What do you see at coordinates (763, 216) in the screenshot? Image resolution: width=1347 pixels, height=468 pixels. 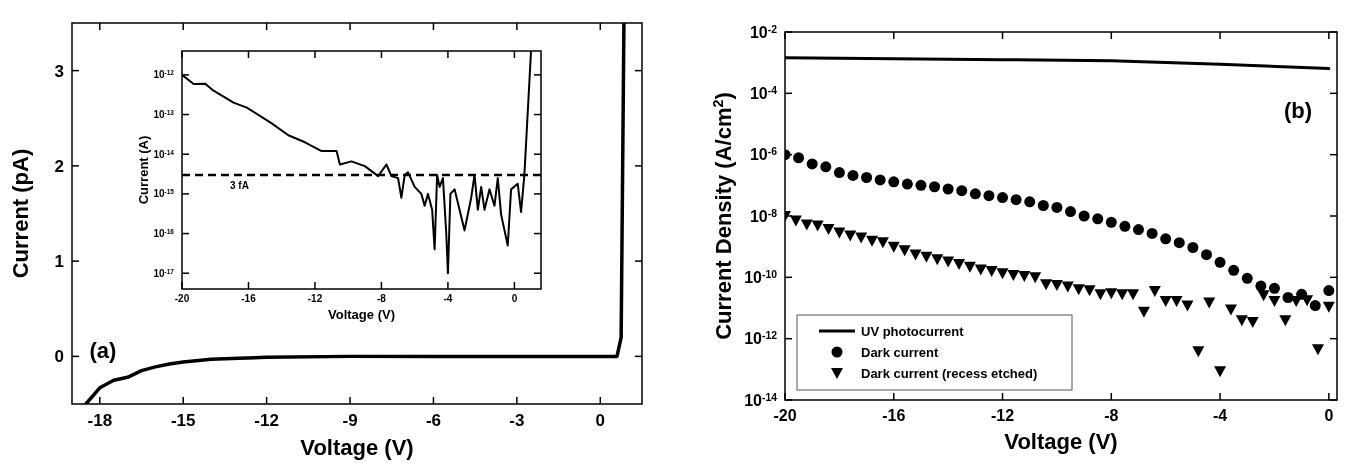 I see `y-tick-label: 10$^{-8}$` at bounding box center [763, 216].